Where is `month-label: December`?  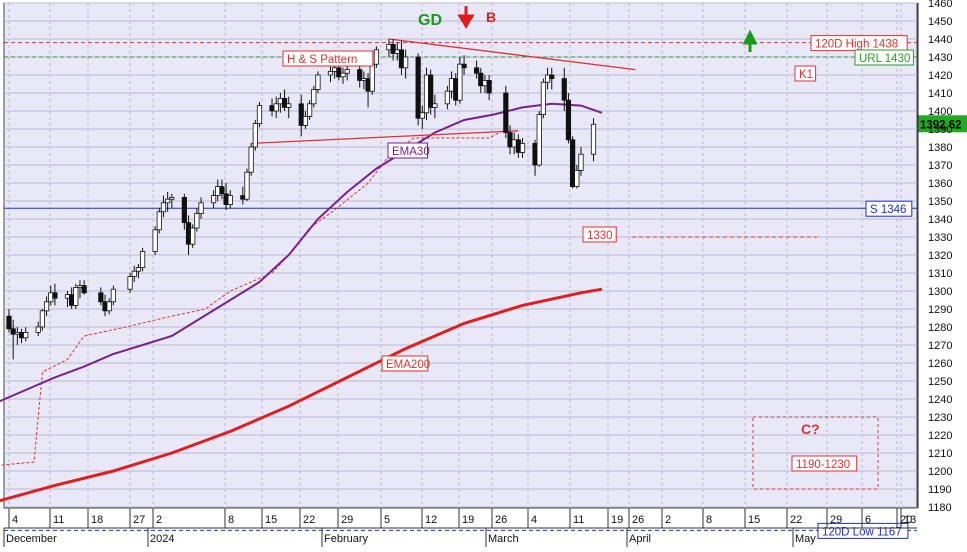 month-label: December is located at coordinates (31, 539).